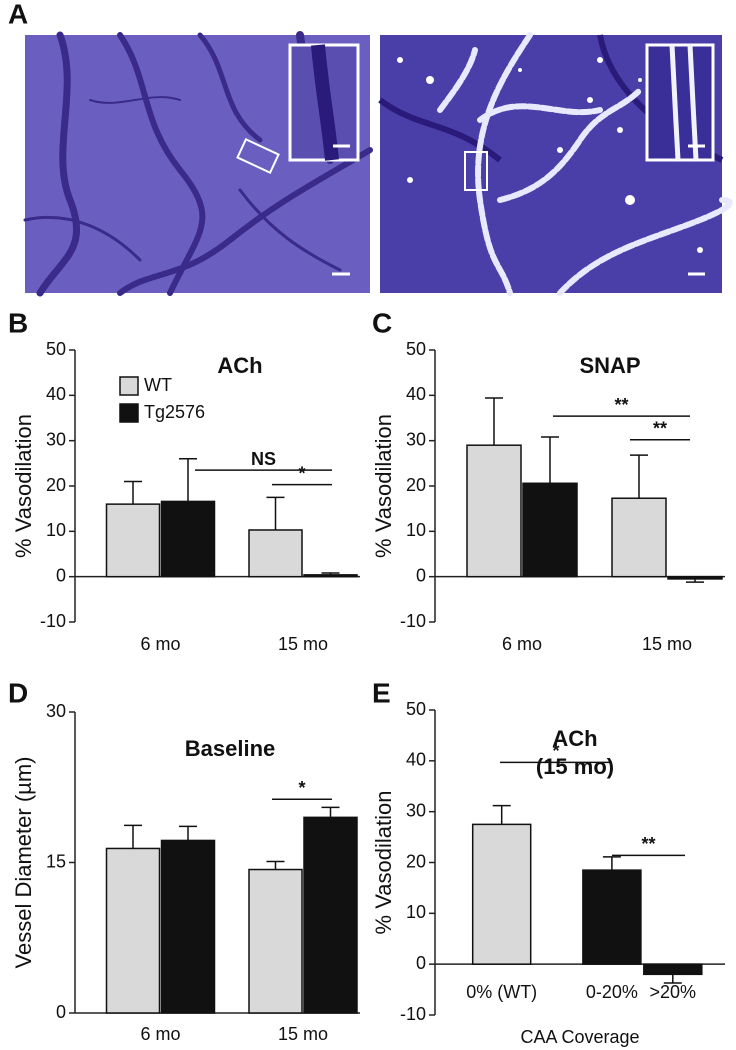 The width and height of the screenshot is (736, 1050). Describe the element at coordinates (381, 692) in the screenshot. I see `panel-label: E` at that location.